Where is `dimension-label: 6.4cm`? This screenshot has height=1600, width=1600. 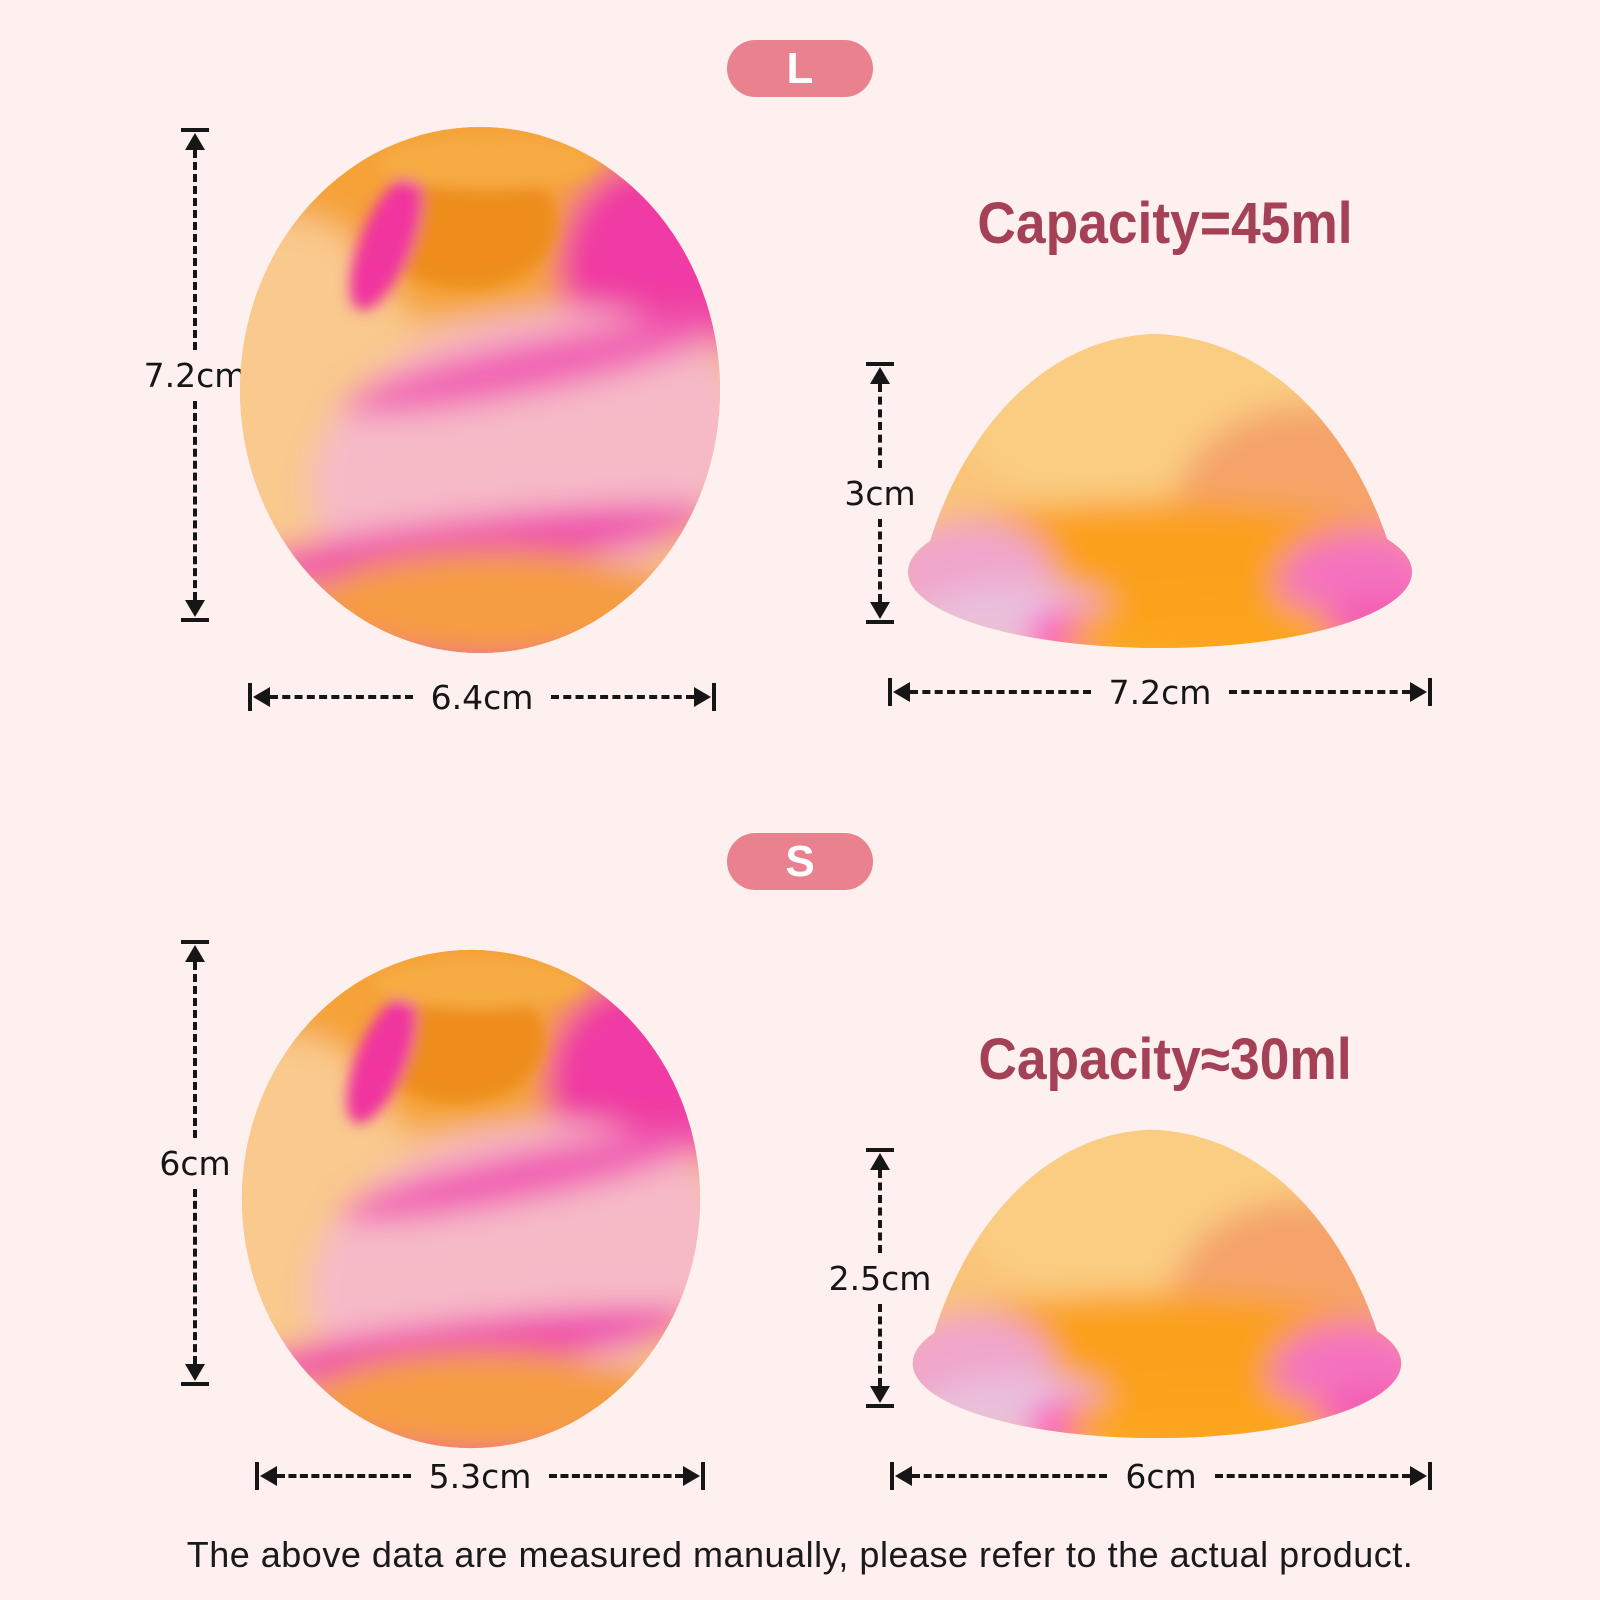
dimension-label: 6.4cm is located at coordinates (482, 697).